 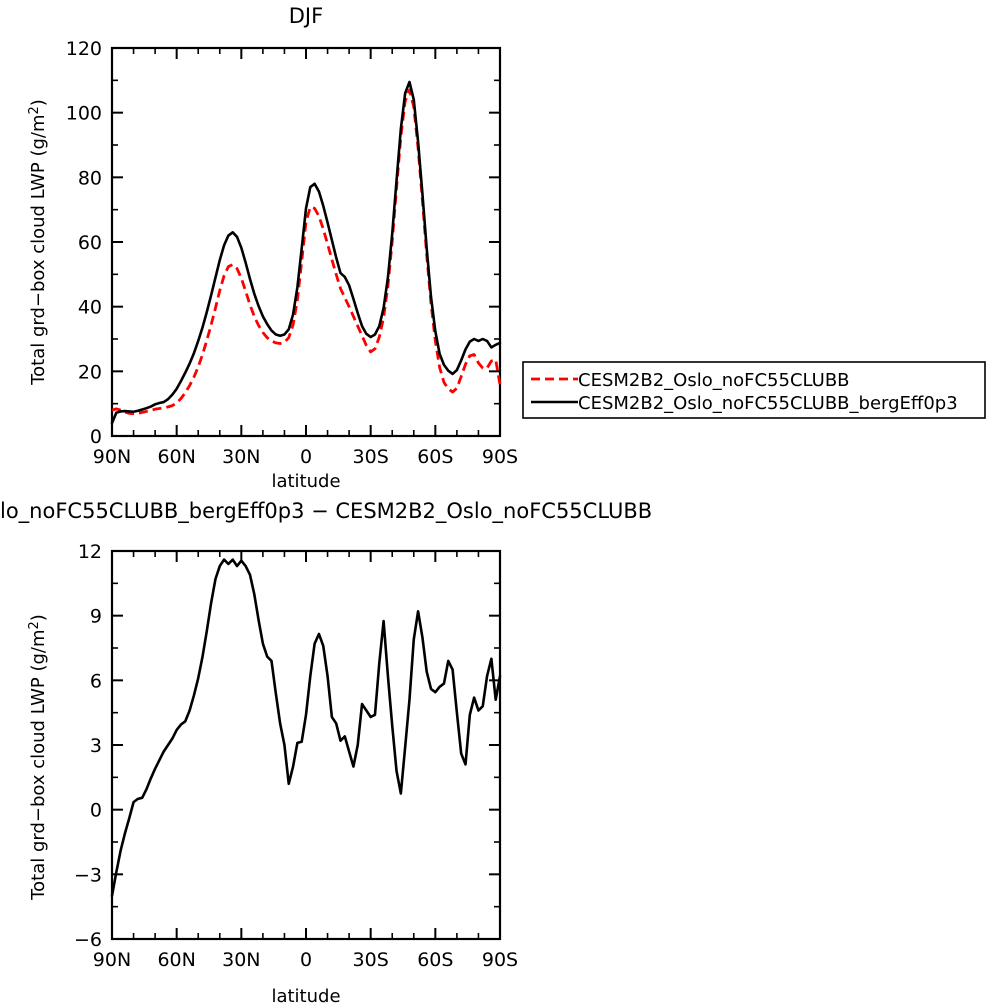 What do you see at coordinates (90, 552) in the screenshot?
I see `y-tick-label: 12` at bounding box center [90, 552].